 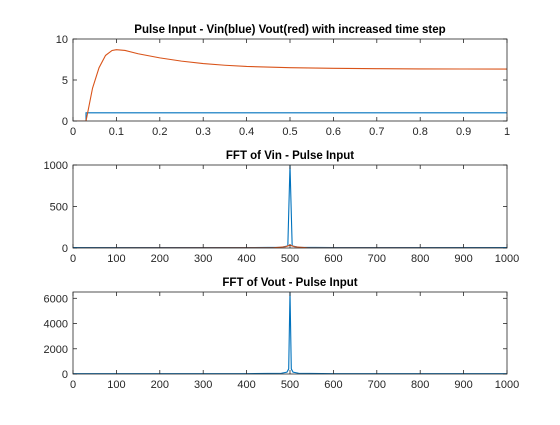 I want to click on x-tick-label: 0.3, so click(x=203, y=132).